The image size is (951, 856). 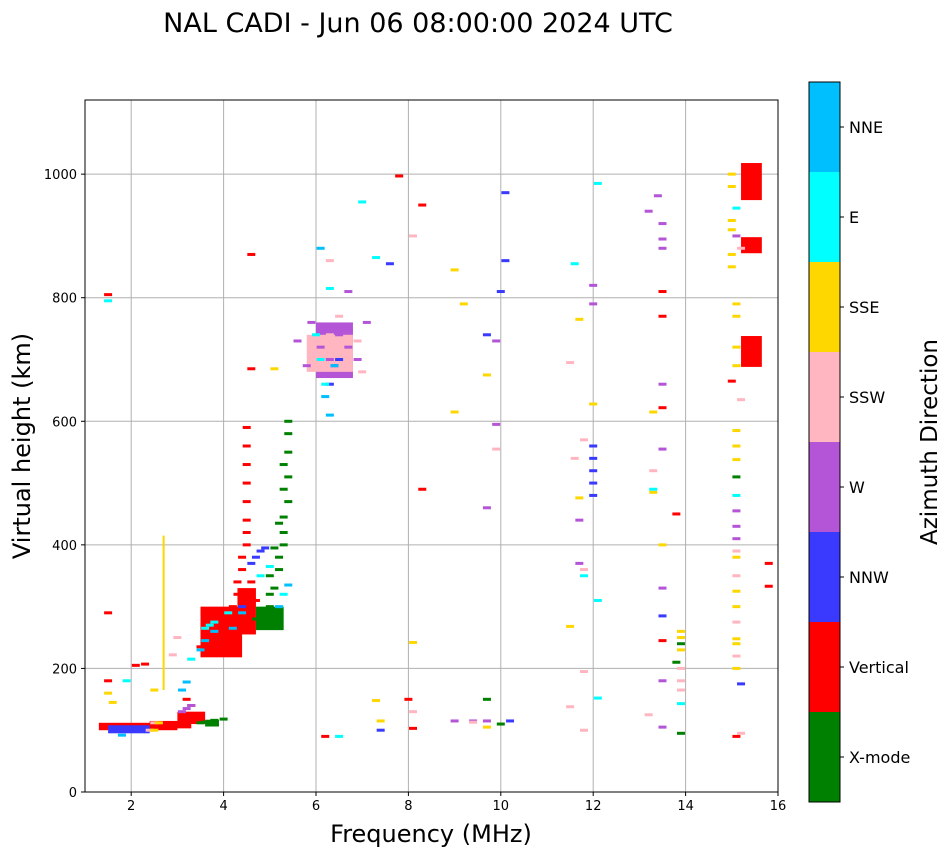 What do you see at coordinates (131, 806) in the screenshot?
I see `x-tick-label: 2` at bounding box center [131, 806].